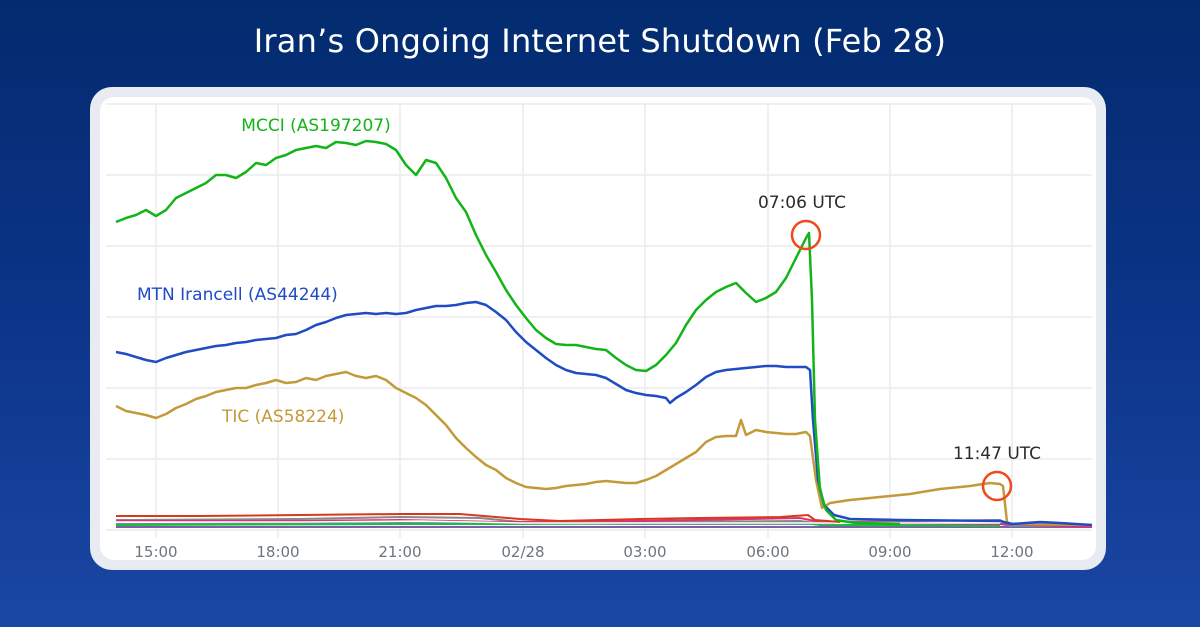 This screenshot has width=1200, height=627. What do you see at coordinates (644, 551) in the screenshot?
I see `x-tick: 03:00` at bounding box center [644, 551].